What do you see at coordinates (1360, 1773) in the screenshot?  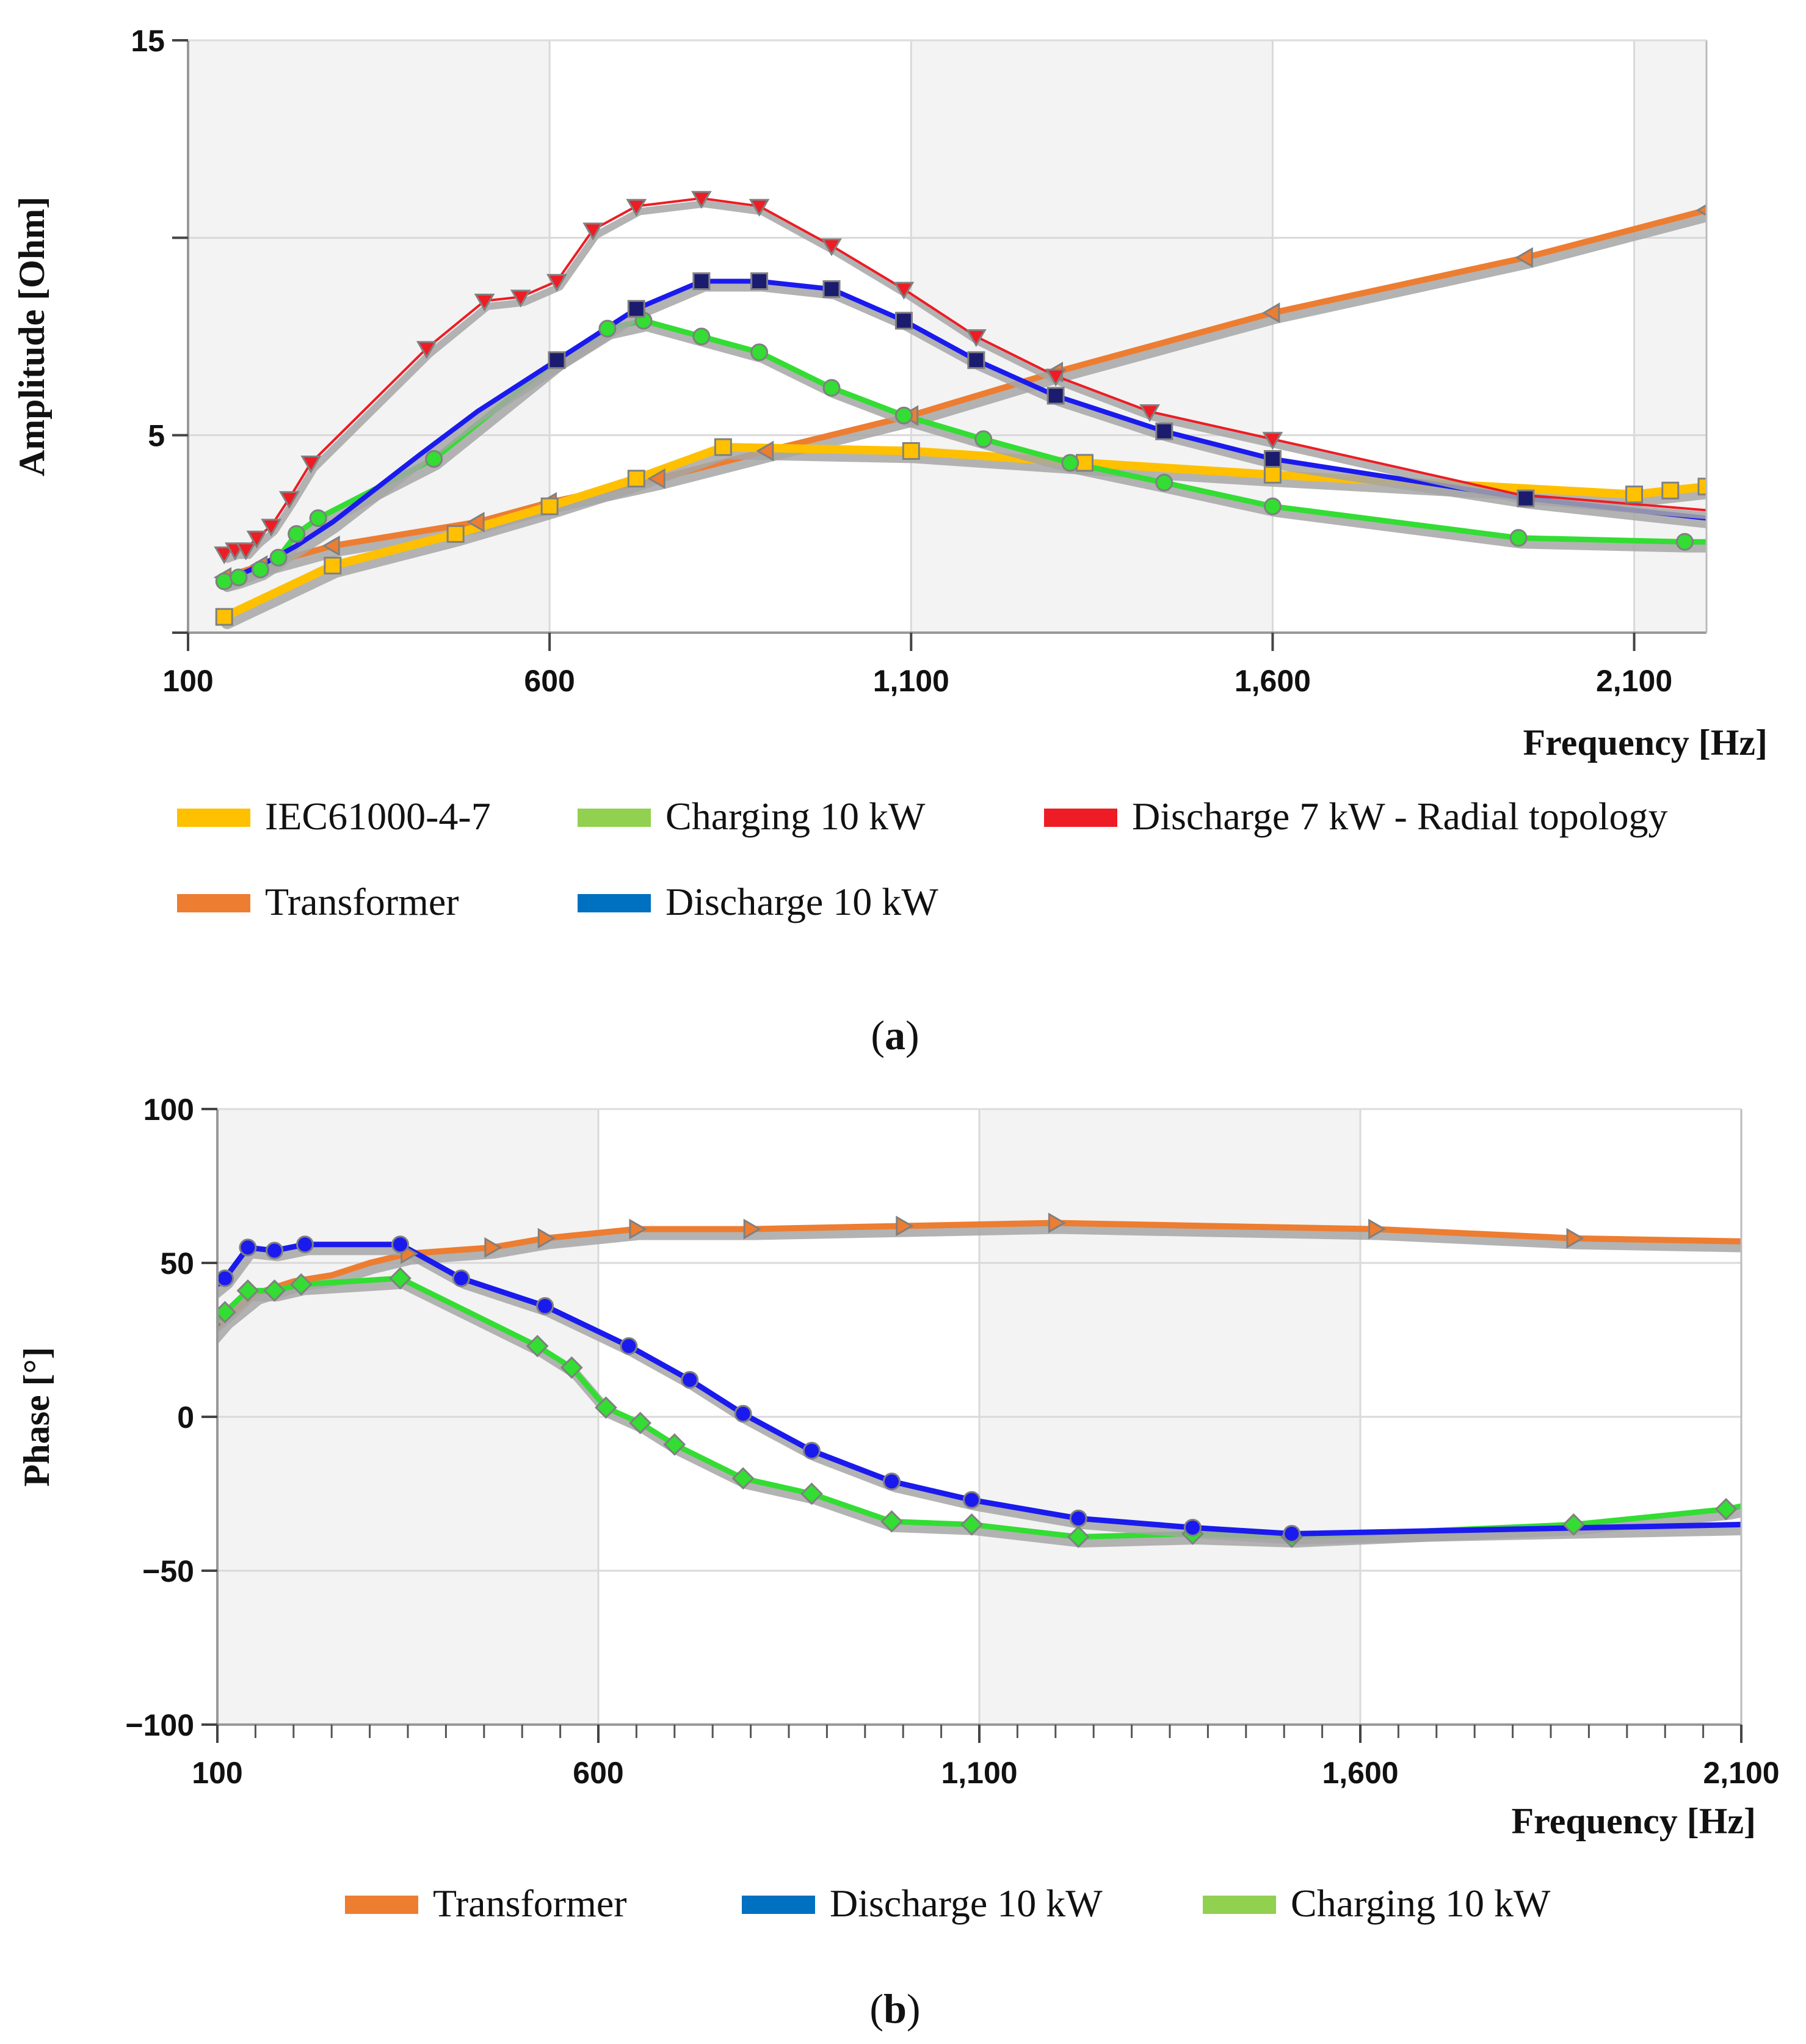 I see `x-tick-label: 1,600` at bounding box center [1360, 1773].